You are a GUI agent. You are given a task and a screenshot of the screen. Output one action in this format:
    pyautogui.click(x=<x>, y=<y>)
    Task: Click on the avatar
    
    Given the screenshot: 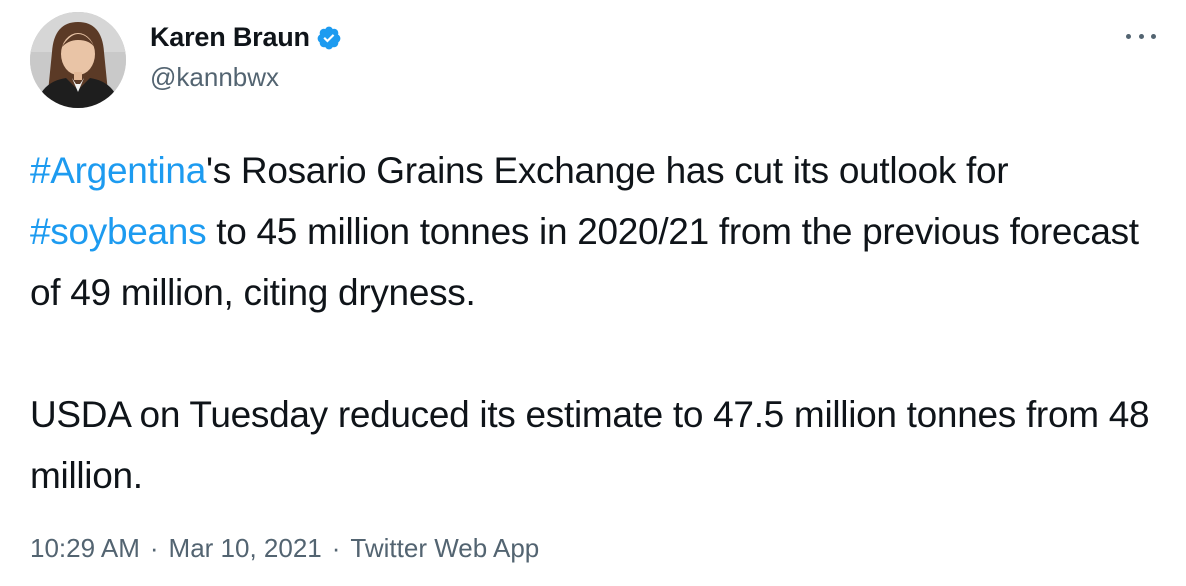 What is the action you would take?
    pyautogui.click(x=78, y=60)
    